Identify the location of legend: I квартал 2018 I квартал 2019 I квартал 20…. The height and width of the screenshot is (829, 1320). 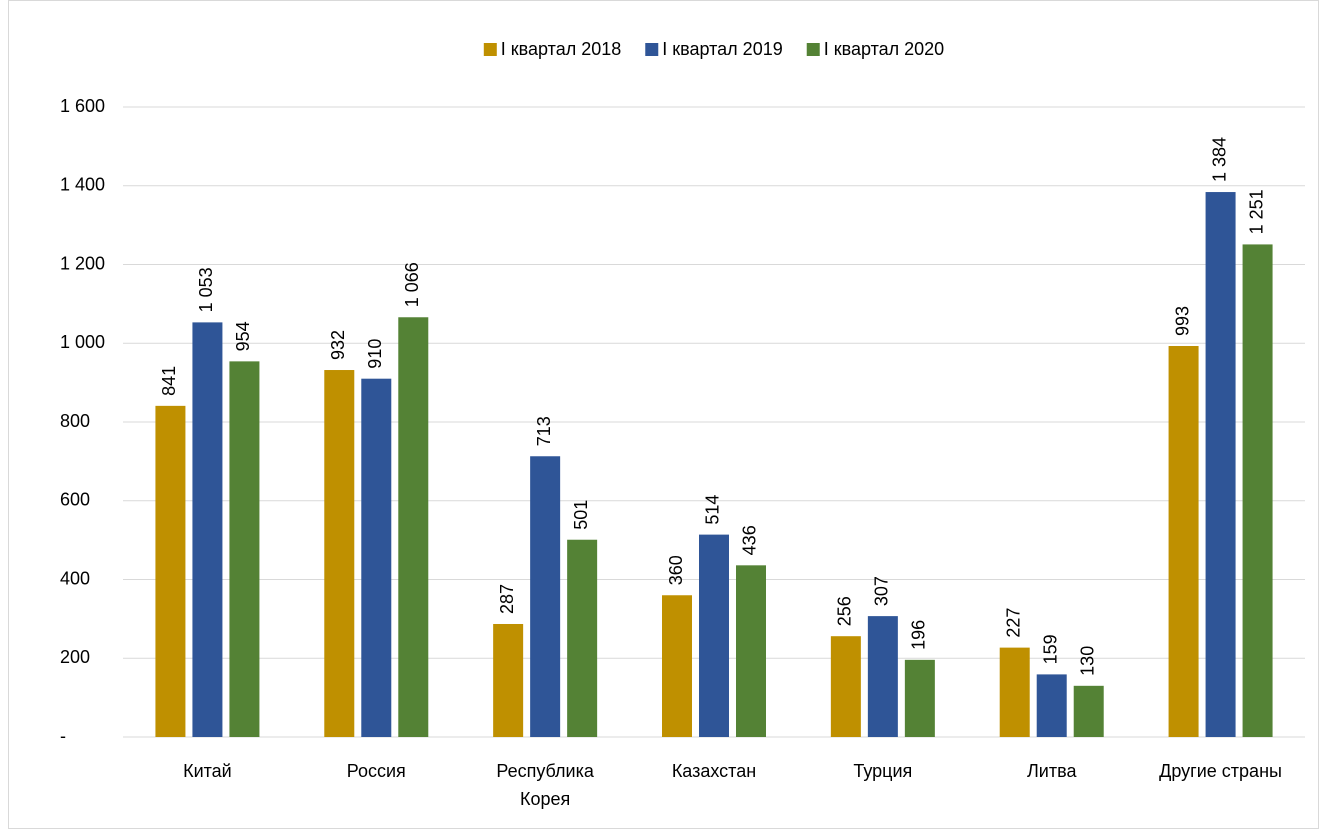
(713, 49).